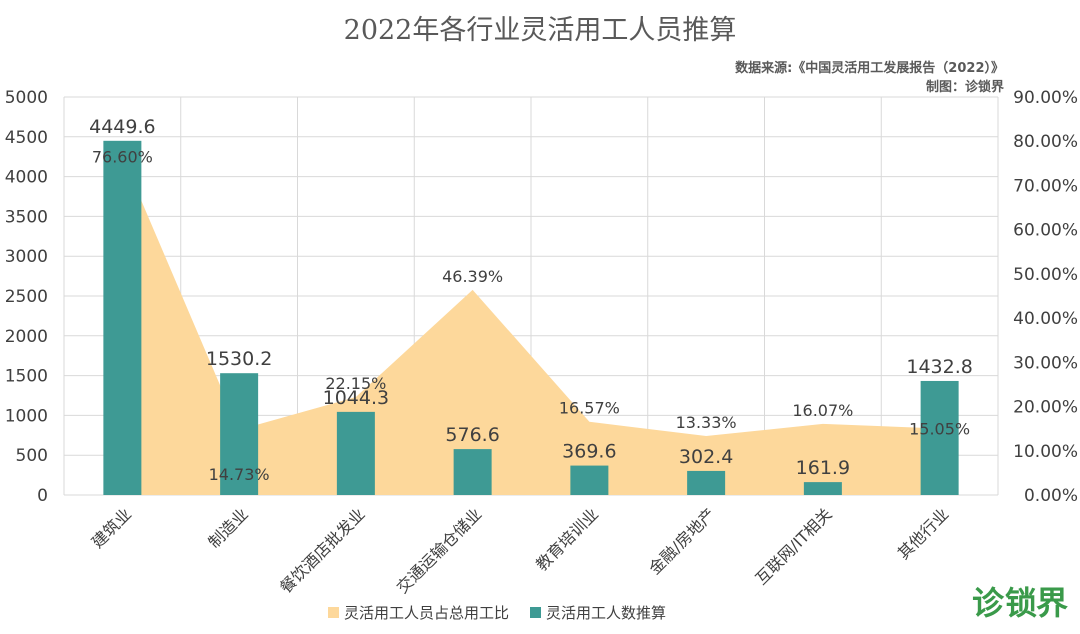 The width and height of the screenshot is (1080, 634). I want to click on bar-value-label: 161.9, so click(823, 468).